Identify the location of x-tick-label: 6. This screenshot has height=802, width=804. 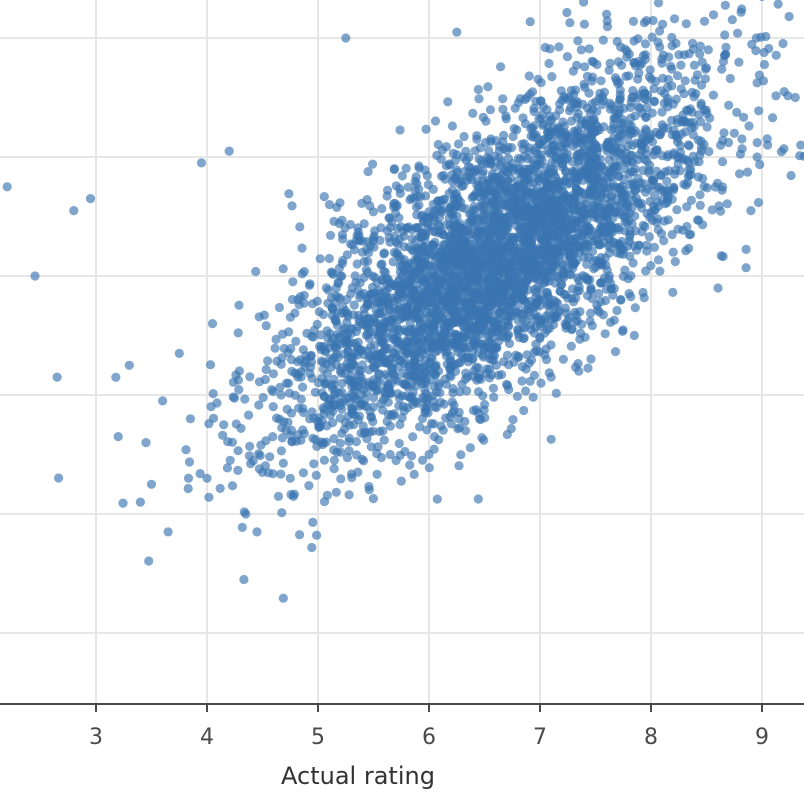
(429, 737).